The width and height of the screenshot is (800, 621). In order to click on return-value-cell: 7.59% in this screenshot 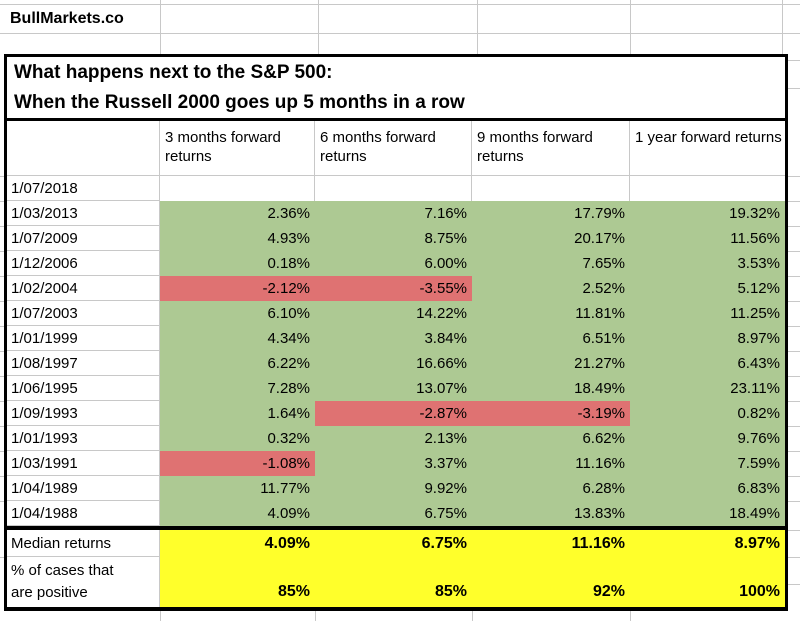, I will do `click(707, 463)`.